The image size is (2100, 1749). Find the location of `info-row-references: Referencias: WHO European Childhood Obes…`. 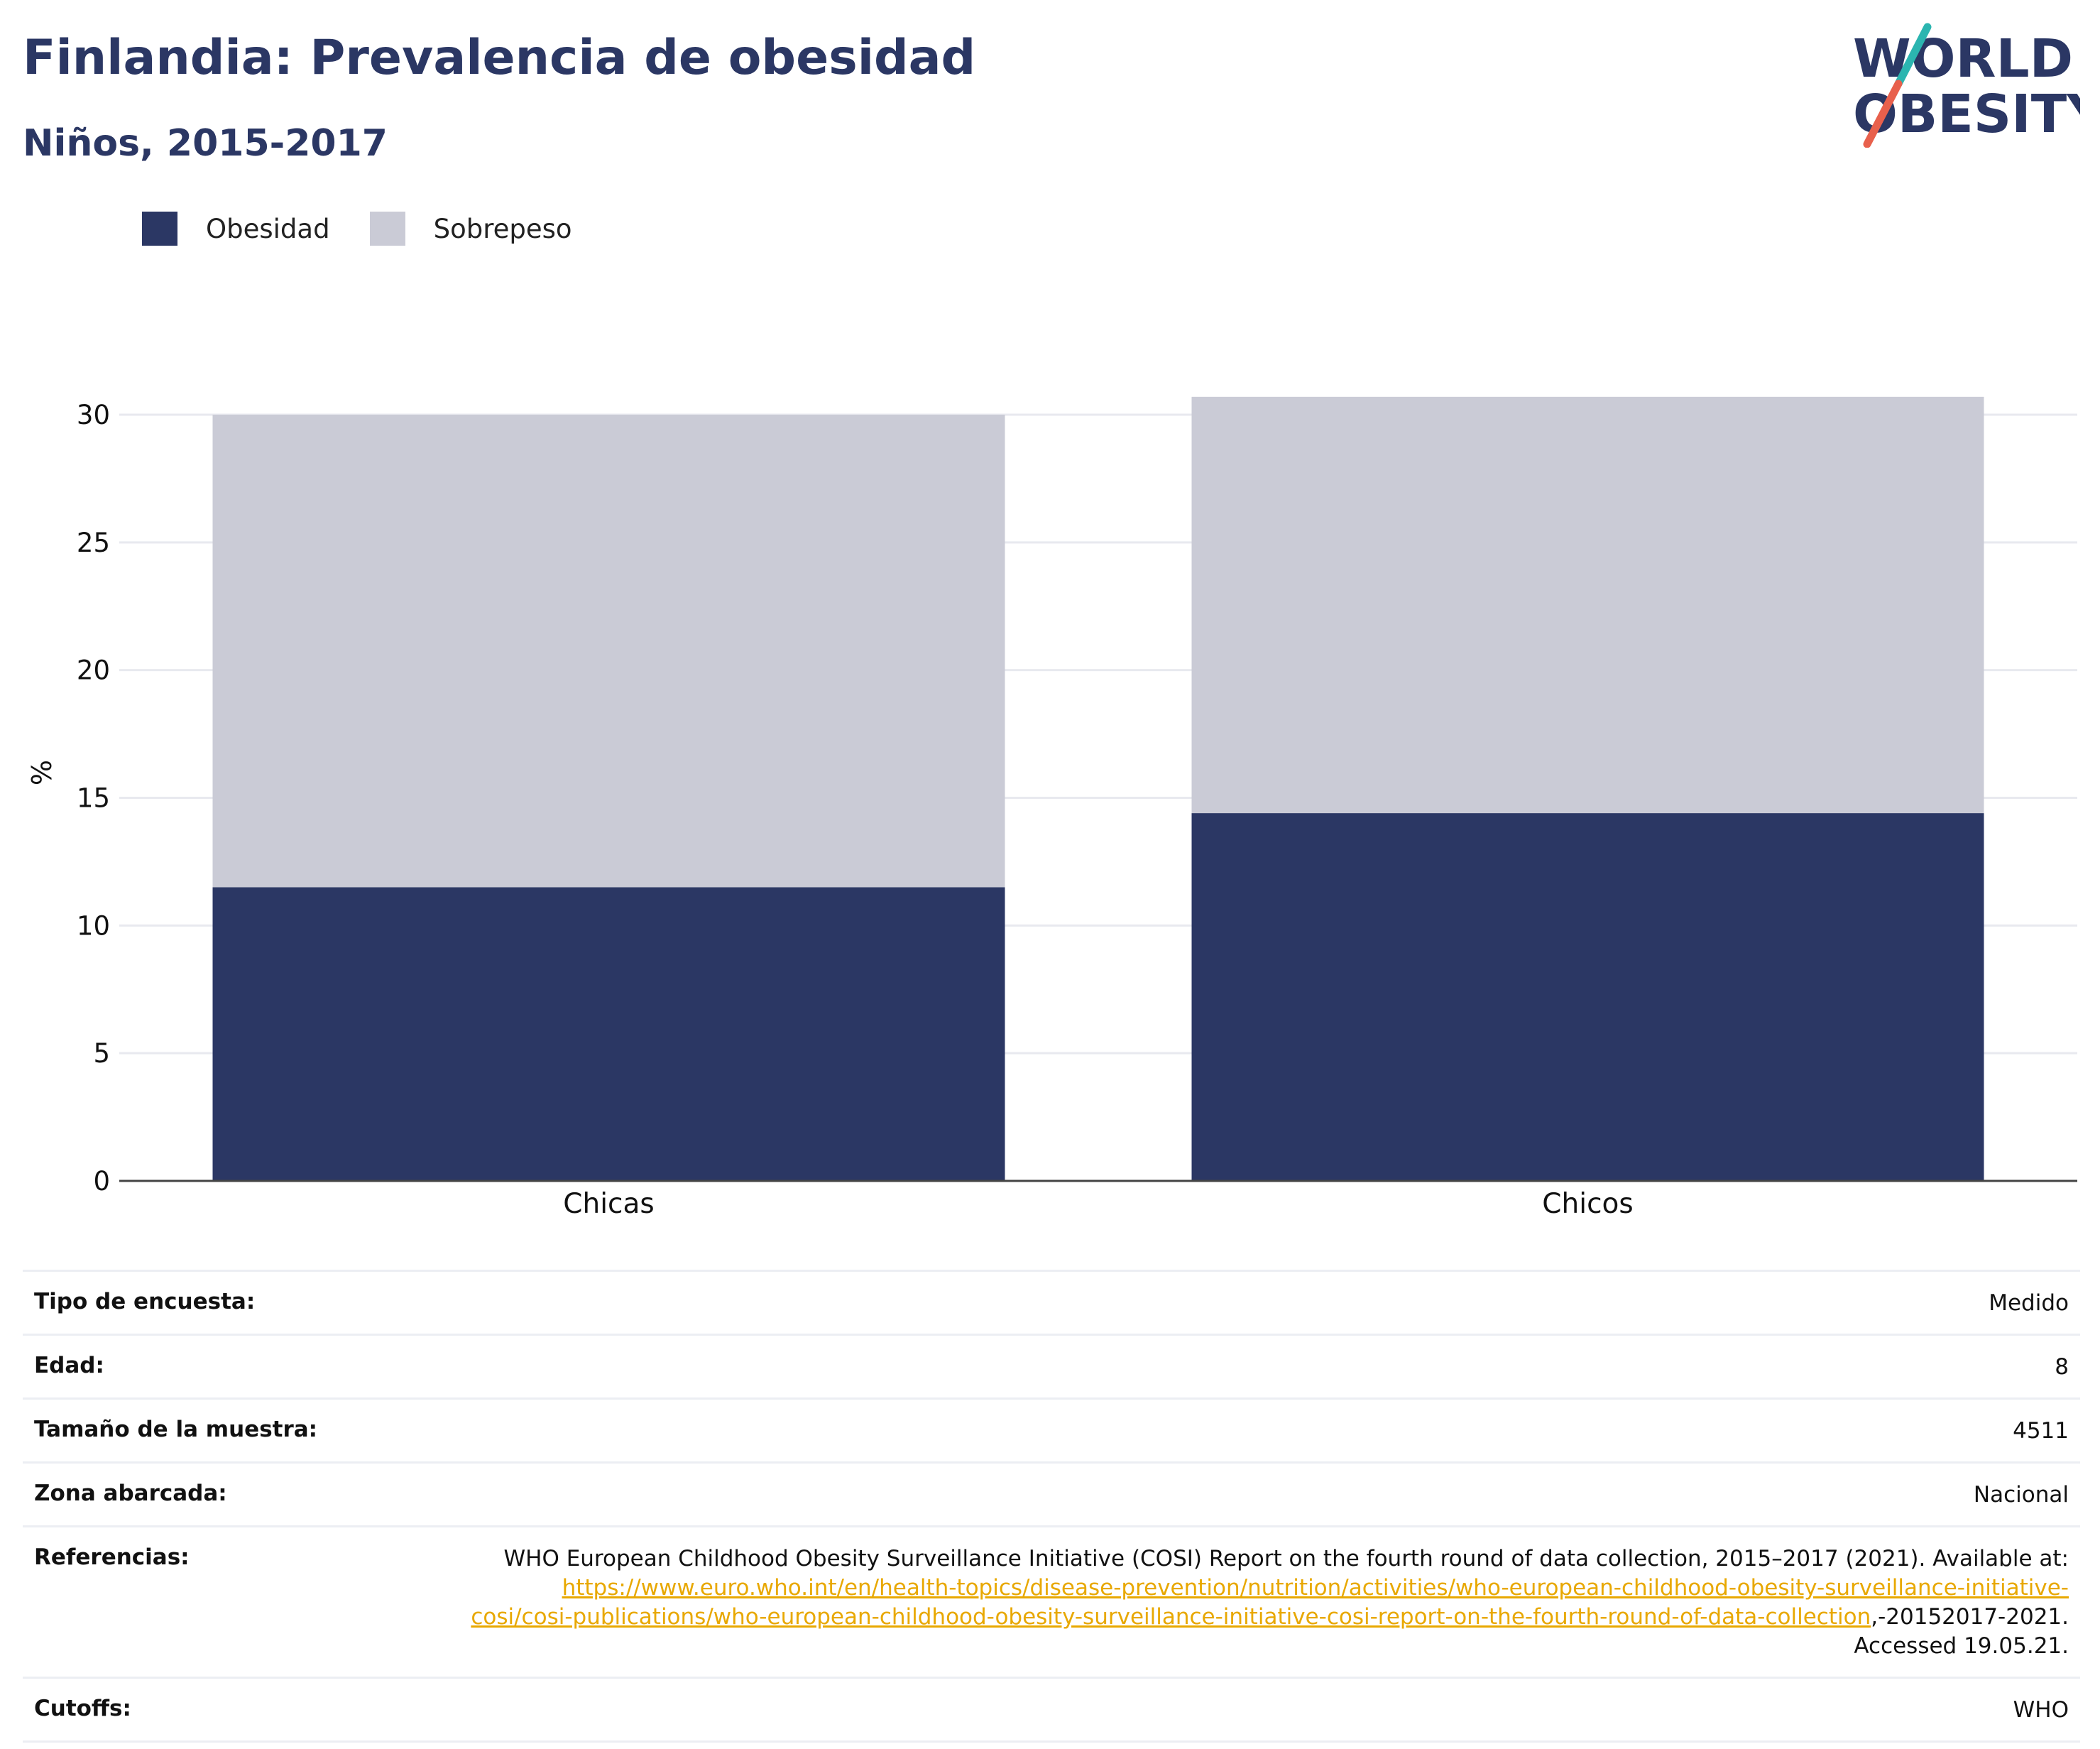

info-row-references: Referencias: WHO European Childhood Obes… is located at coordinates (1051, 1601).